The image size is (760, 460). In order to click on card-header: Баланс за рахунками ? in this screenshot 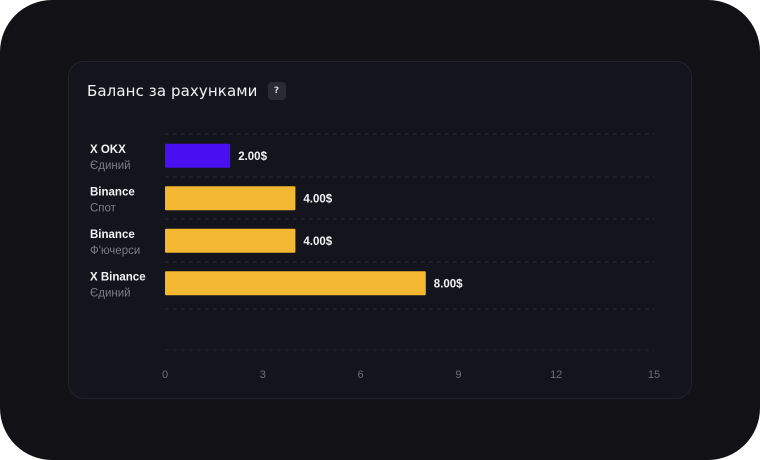, I will do `click(186, 91)`.